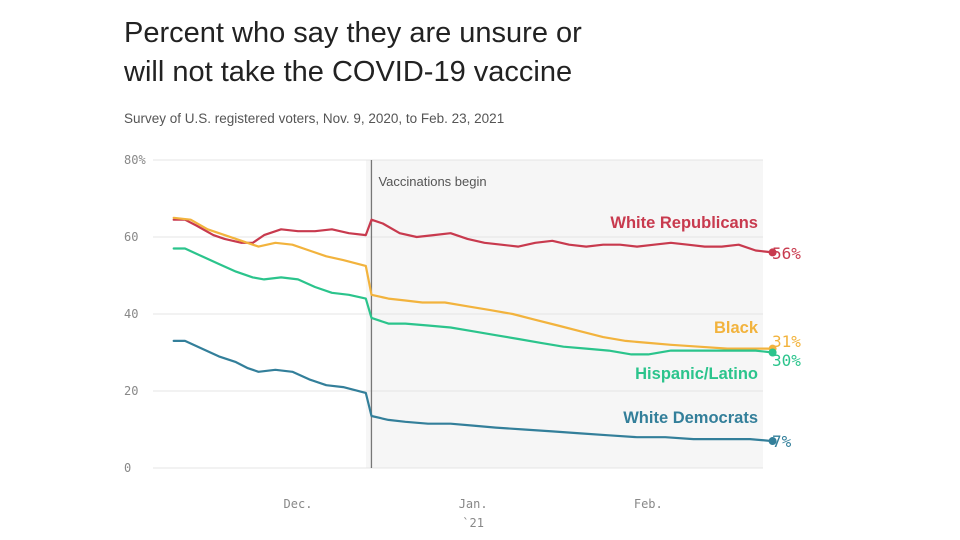 The height and width of the screenshot is (540, 960). Describe the element at coordinates (127, 468) in the screenshot. I see `y-tick-label-0: 0` at that location.